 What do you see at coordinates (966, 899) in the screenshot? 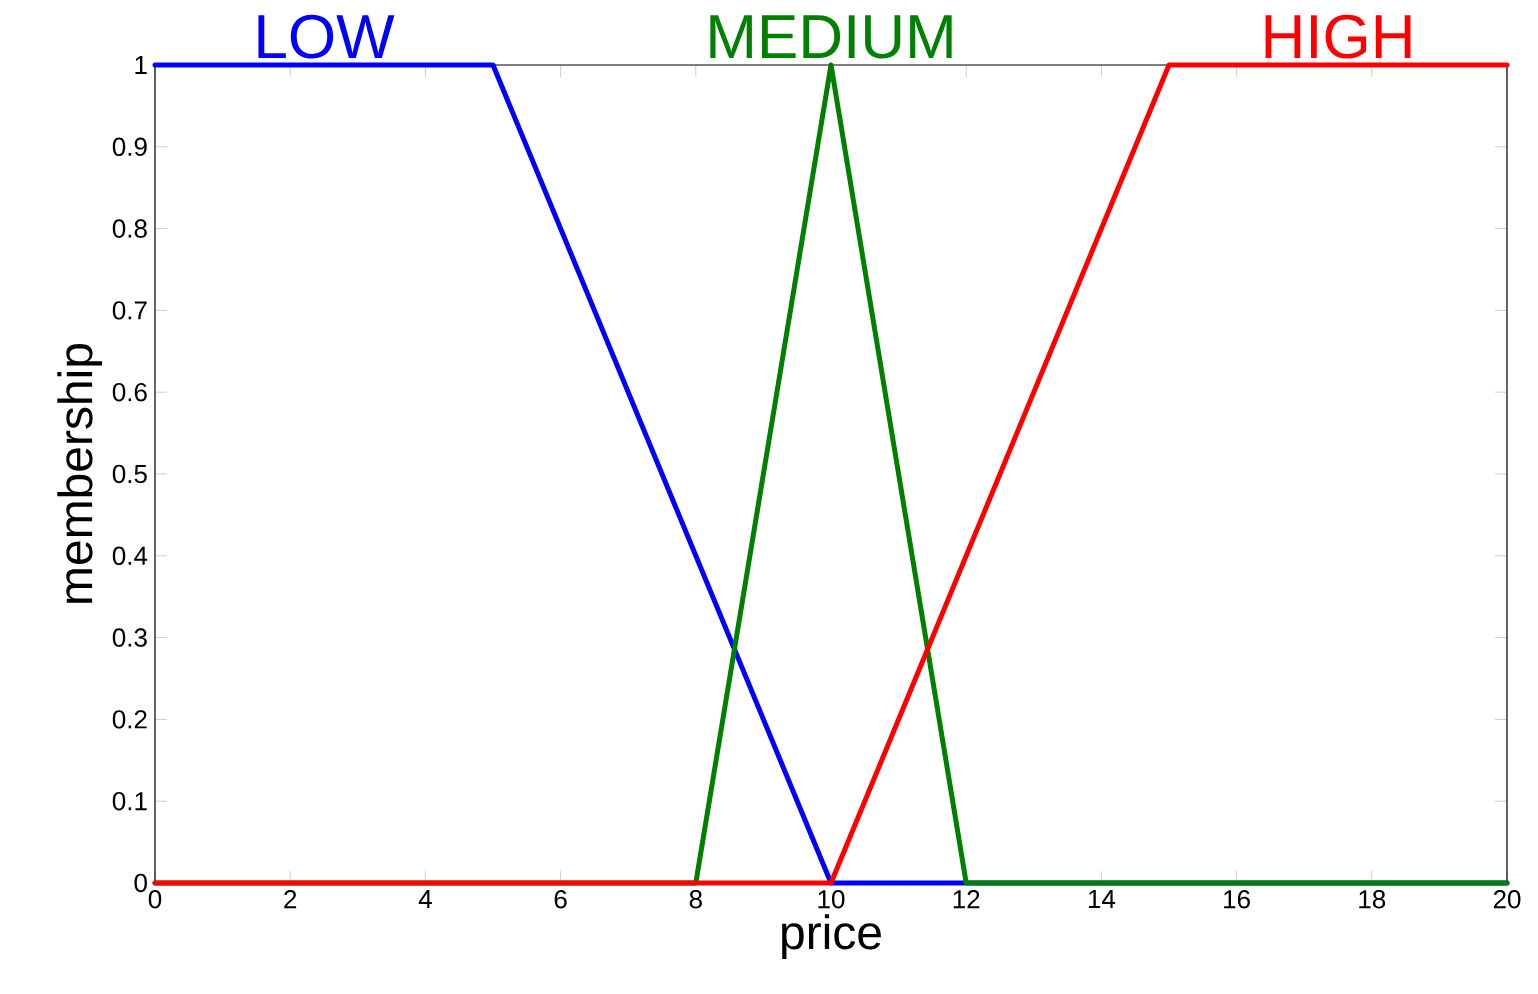
I see `x-tick-label: 12` at bounding box center [966, 899].